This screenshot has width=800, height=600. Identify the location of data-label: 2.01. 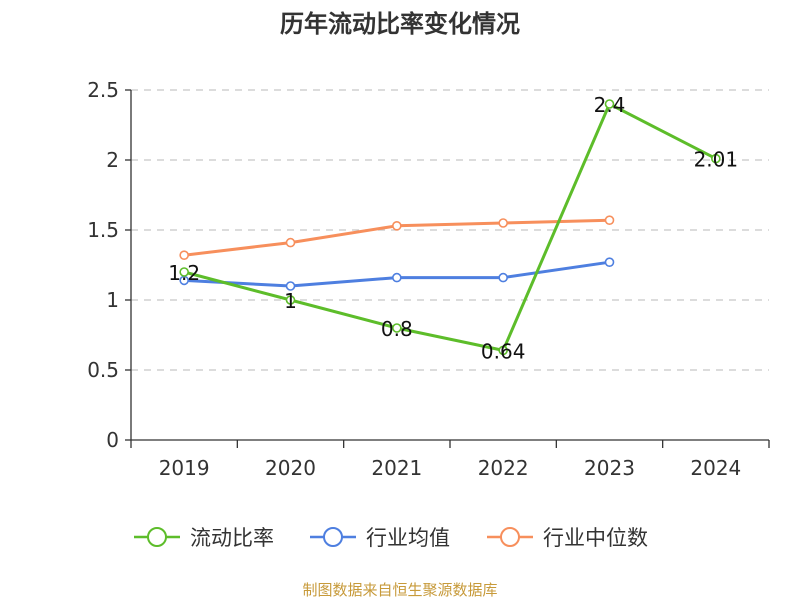
(716, 160).